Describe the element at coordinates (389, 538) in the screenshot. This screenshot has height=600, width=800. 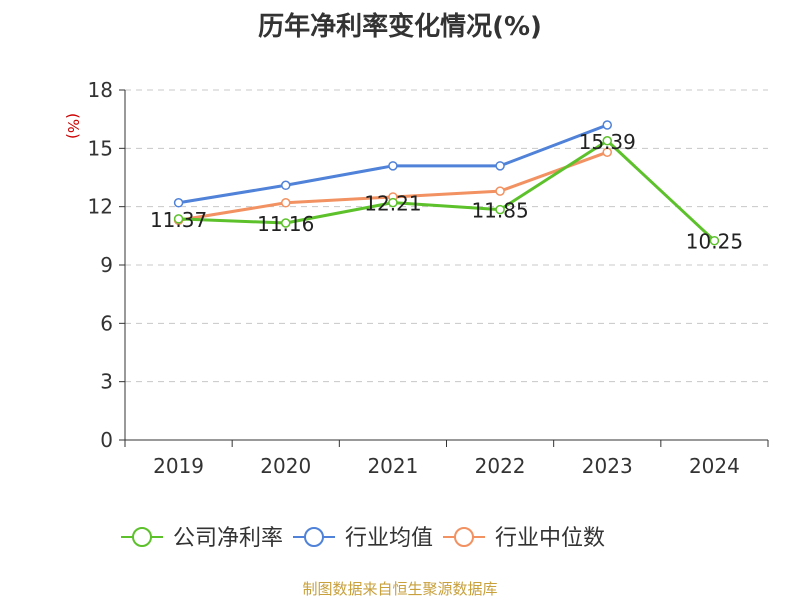
I see `legend-label: 行业均值` at that location.